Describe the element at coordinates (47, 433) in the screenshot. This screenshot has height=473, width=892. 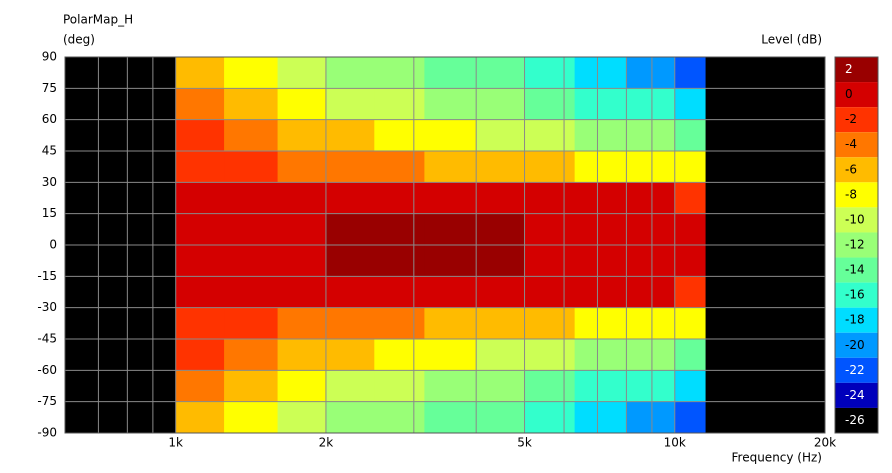
I see `y-tick-label: -90` at that location.